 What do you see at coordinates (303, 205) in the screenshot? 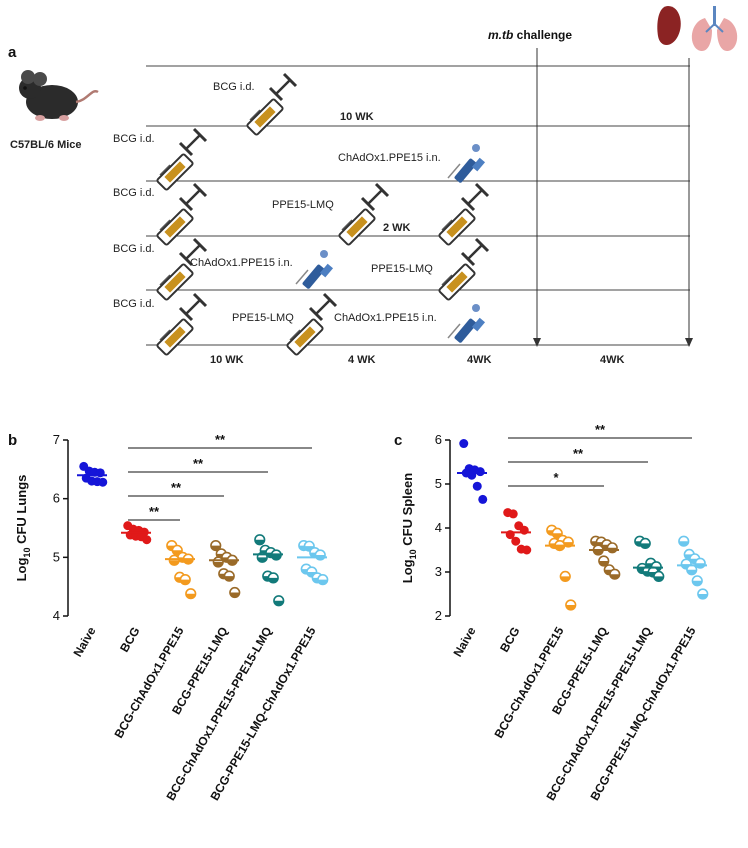
I see `row3-label-ppe15: PPE15-LMQ` at bounding box center [303, 205].